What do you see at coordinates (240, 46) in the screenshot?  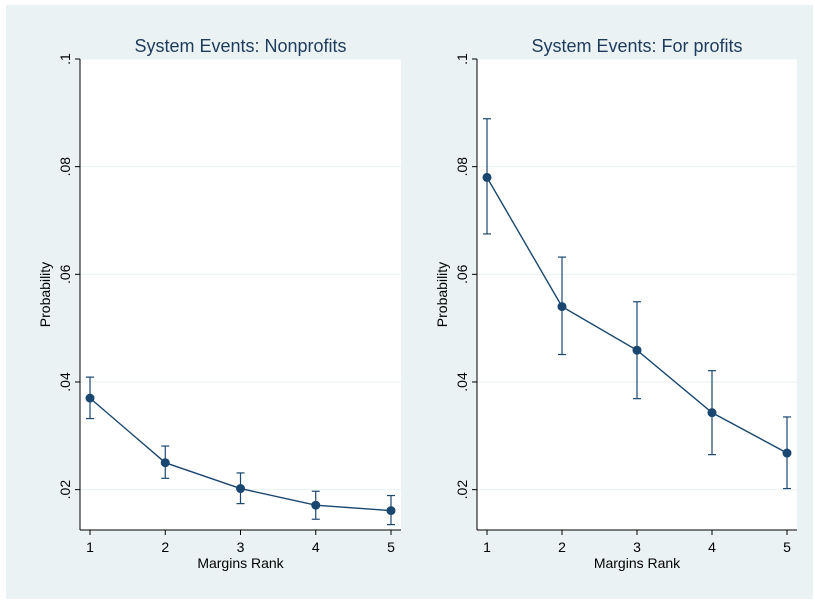 I see `chart-title: System Events: Nonprofits` at bounding box center [240, 46].